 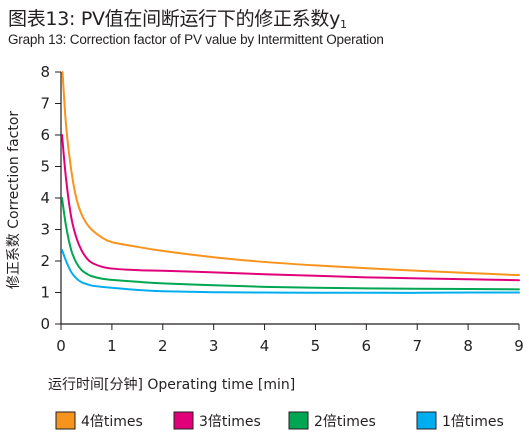 What do you see at coordinates (265, 346) in the screenshot?
I see `x-tick-label: 4` at bounding box center [265, 346].